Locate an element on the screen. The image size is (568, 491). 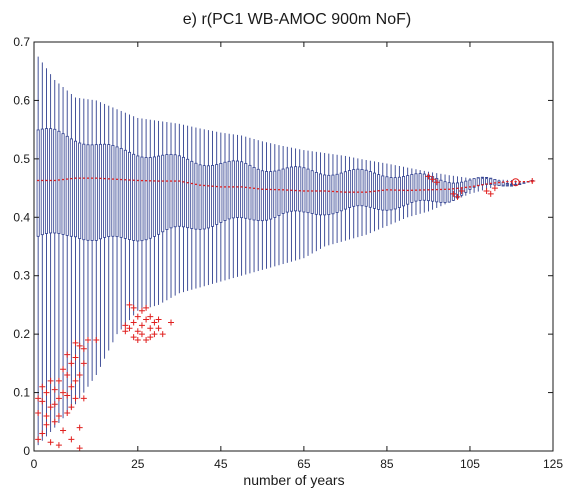
box-94-iqr is located at coordinates (424, 187).